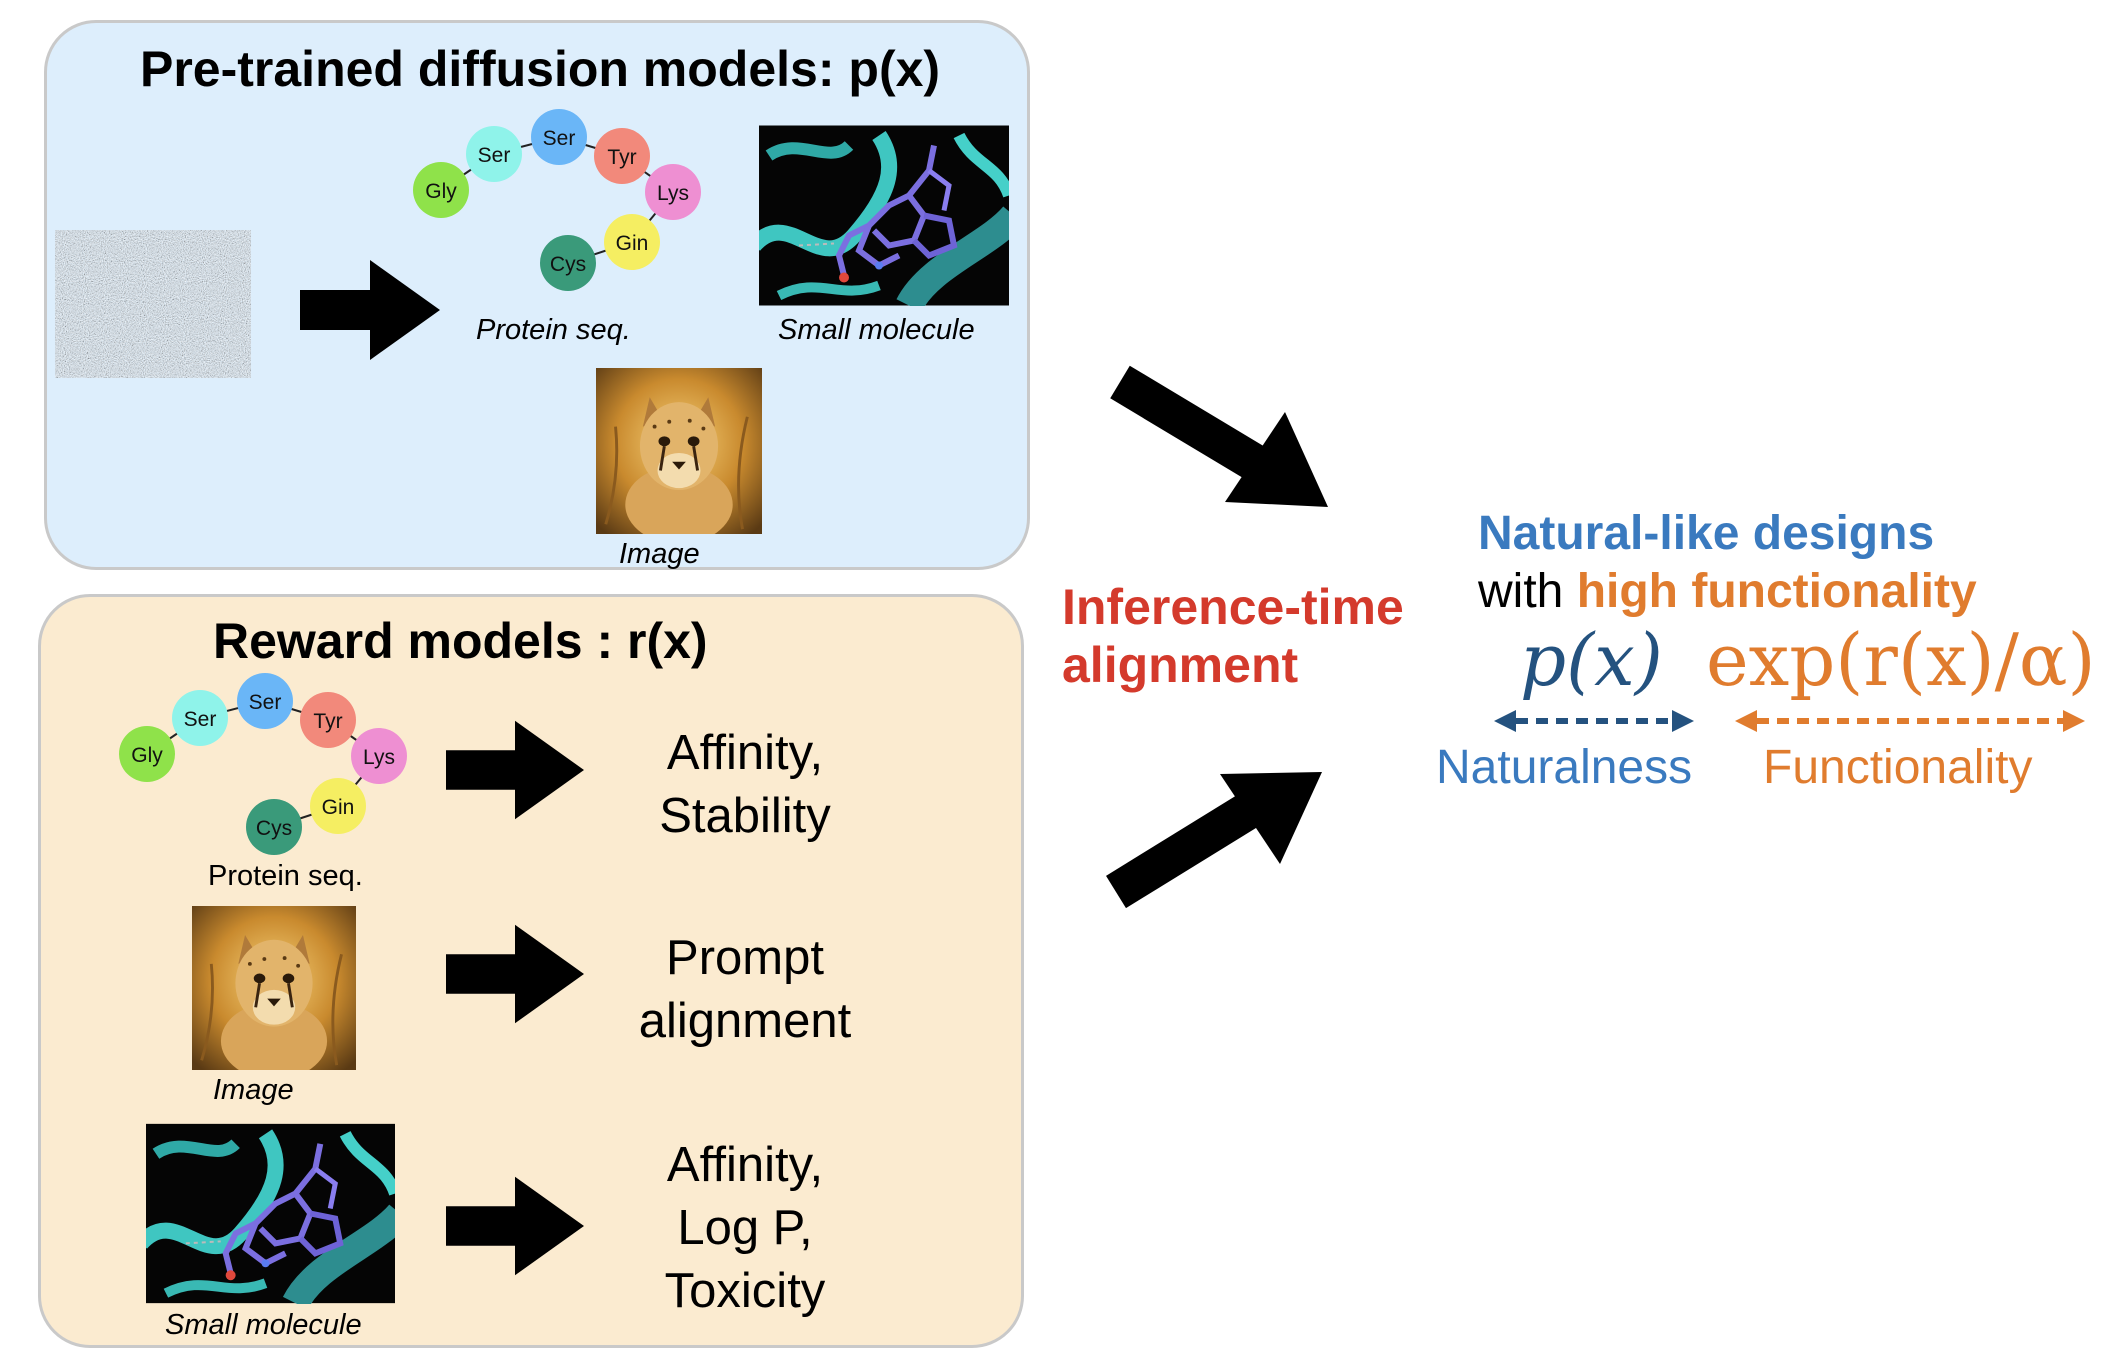  Describe the element at coordinates (745, 1228) in the screenshot. I see `molecule-reward-label: Affinity, Log P, Toxicity` at that location.